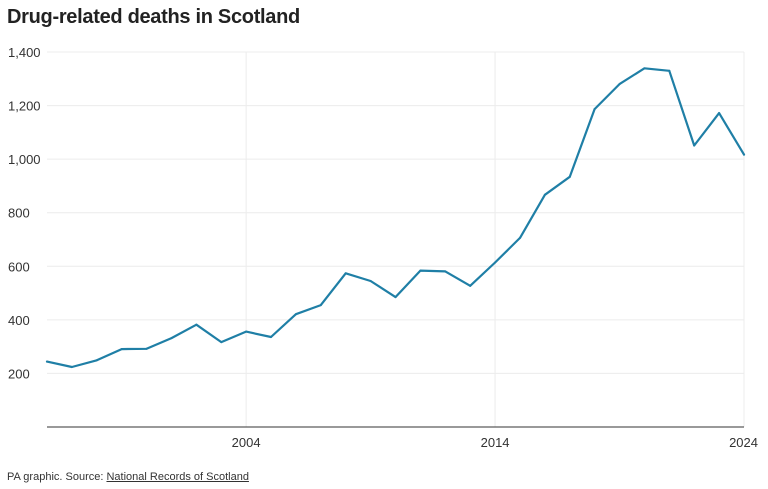 The image size is (768, 489). Describe the element at coordinates (743, 442) in the screenshot. I see `x-tick-label: 2024` at that location.